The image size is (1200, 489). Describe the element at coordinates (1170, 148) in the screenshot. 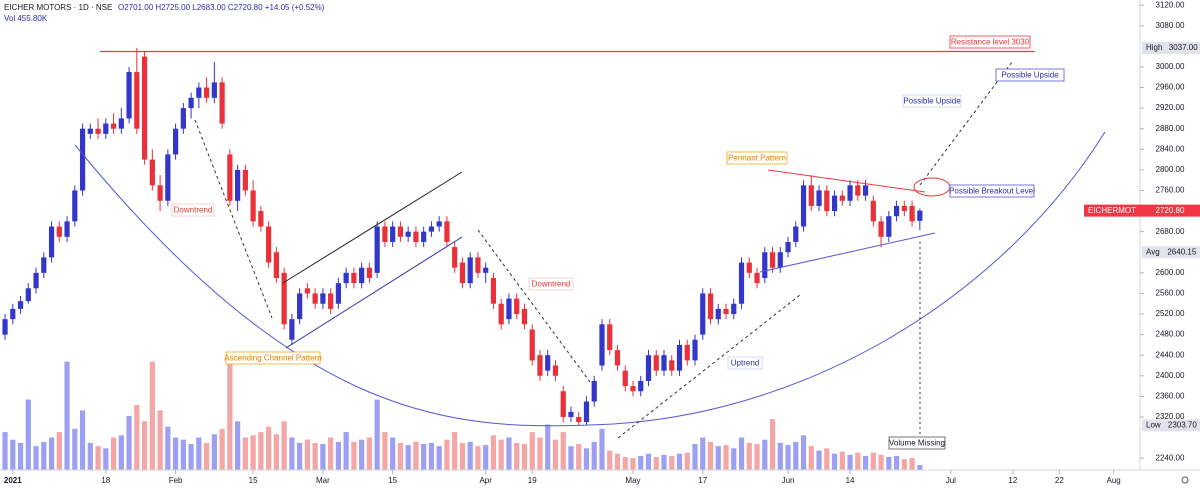

I see `y-tick-label: 2840.00` at that location.